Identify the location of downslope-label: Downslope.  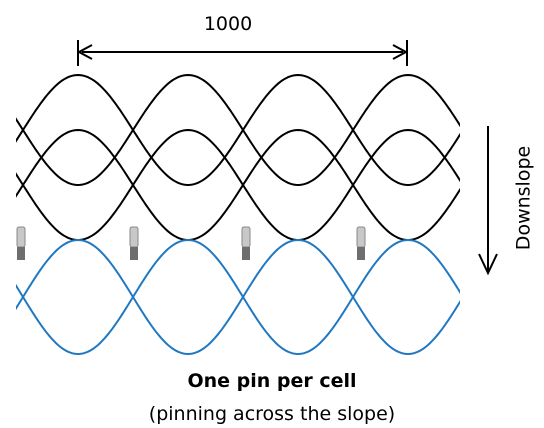
(524, 198).